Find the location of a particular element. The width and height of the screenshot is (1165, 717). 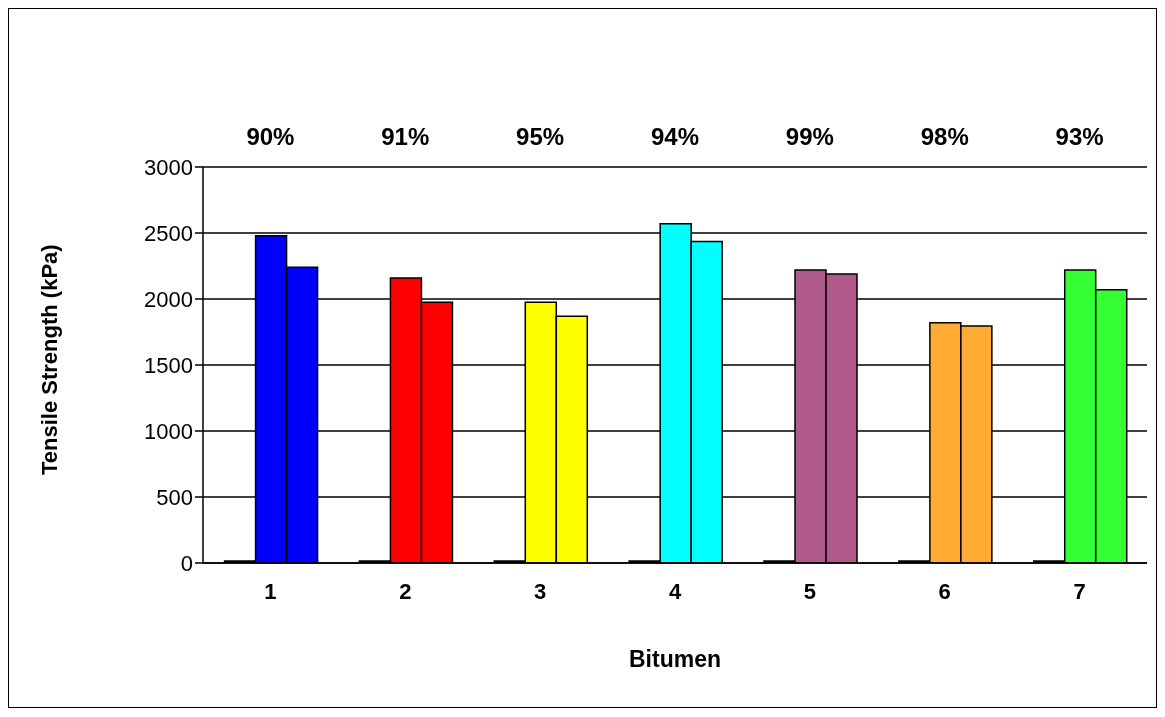

x-tick-label: 4 is located at coordinates (675, 591).